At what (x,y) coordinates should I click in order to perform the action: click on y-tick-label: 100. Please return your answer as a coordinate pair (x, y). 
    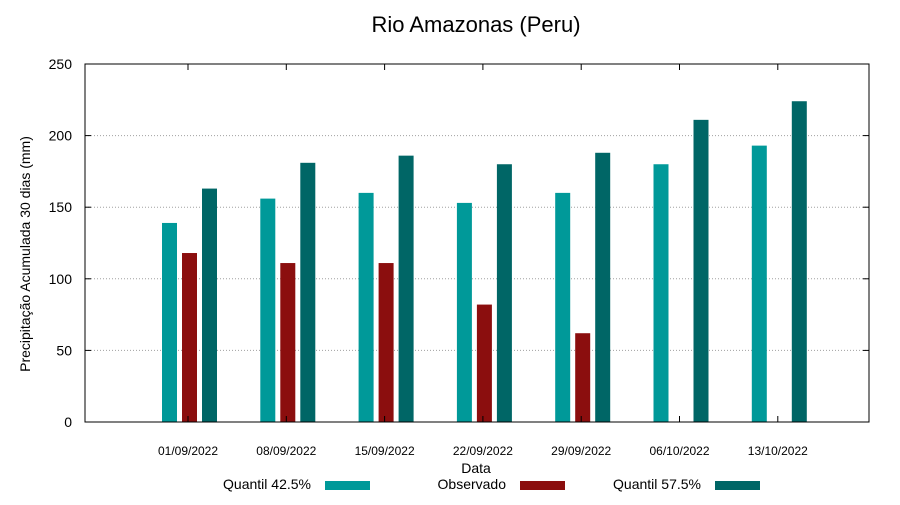
    Looking at the image, I should click on (61, 279).